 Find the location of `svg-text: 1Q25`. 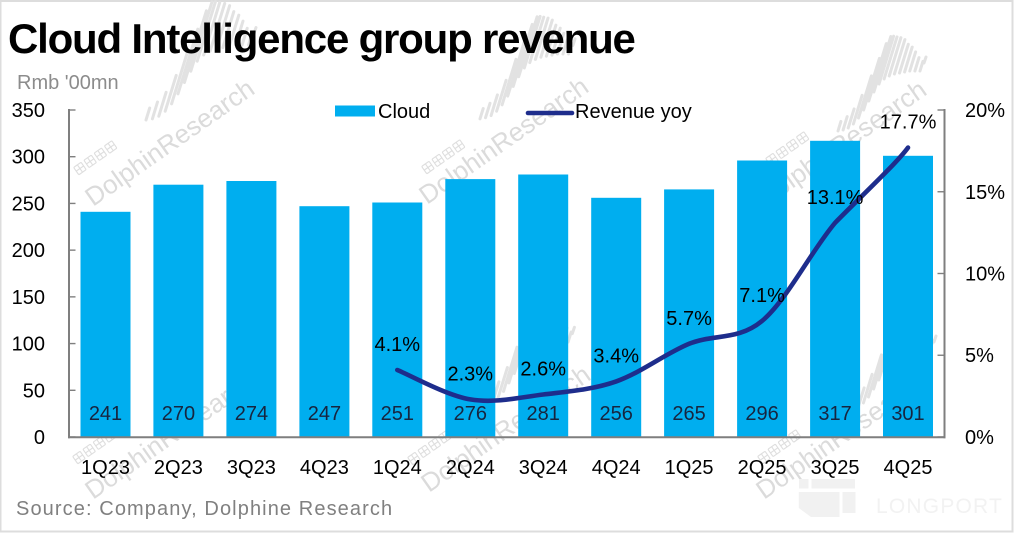

svg-text: 1Q25 is located at coordinates (689, 468).